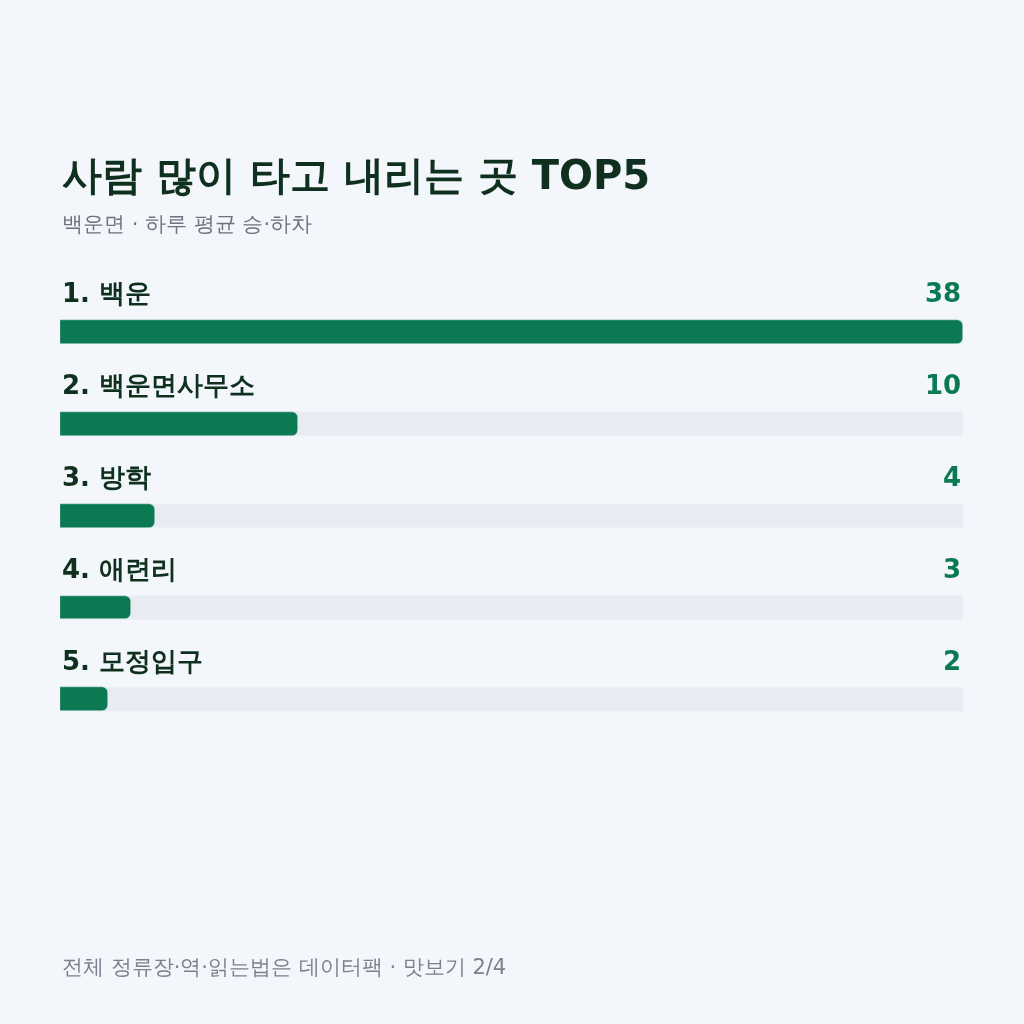 This screenshot has height=1024, width=1024. What do you see at coordinates (952, 569) in the screenshot?
I see `data-label: 3` at bounding box center [952, 569].